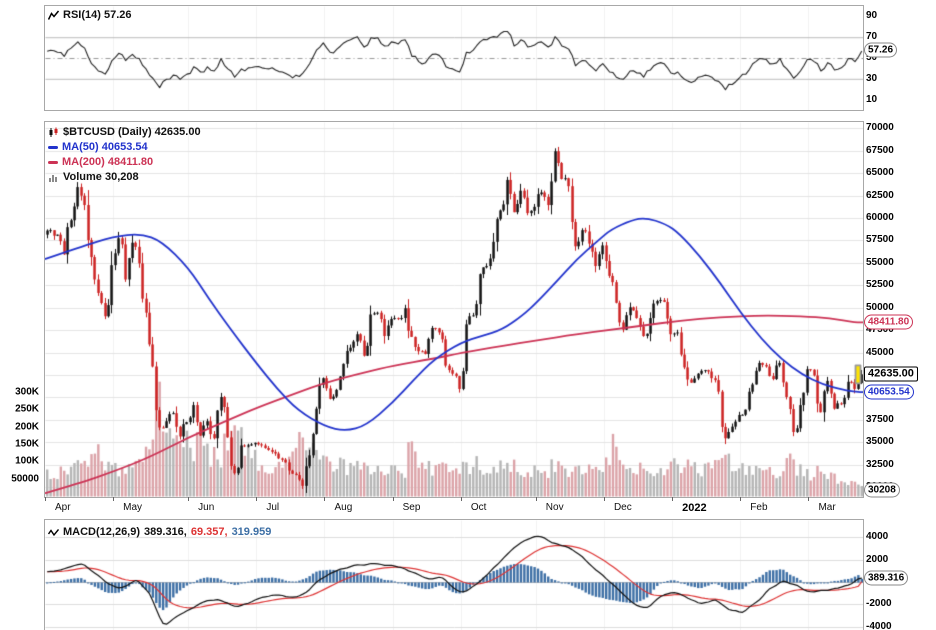 This screenshot has height=630, width=936. Describe the element at coordinates (27, 427) in the screenshot. I see `volume-y-tick: 200K` at that location.